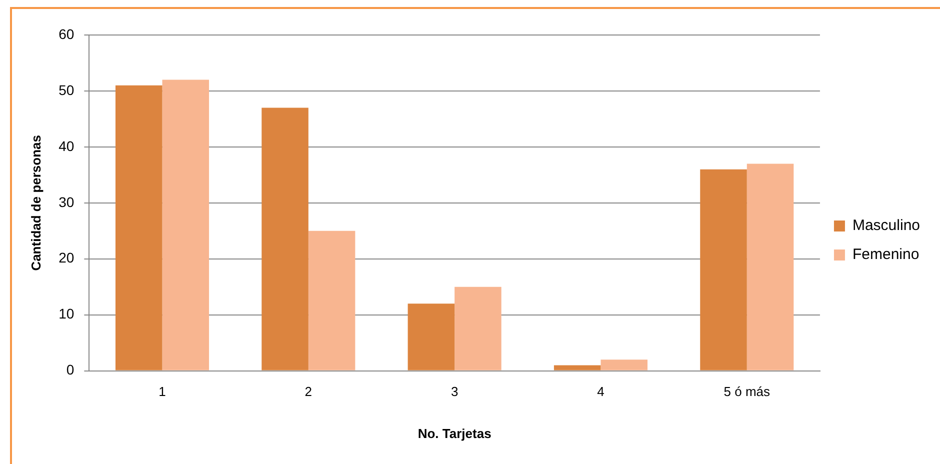 The height and width of the screenshot is (464, 940). What do you see at coordinates (747, 392) in the screenshot?
I see `x-tick-label: 5 ó más` at bounding box center [747, 392].